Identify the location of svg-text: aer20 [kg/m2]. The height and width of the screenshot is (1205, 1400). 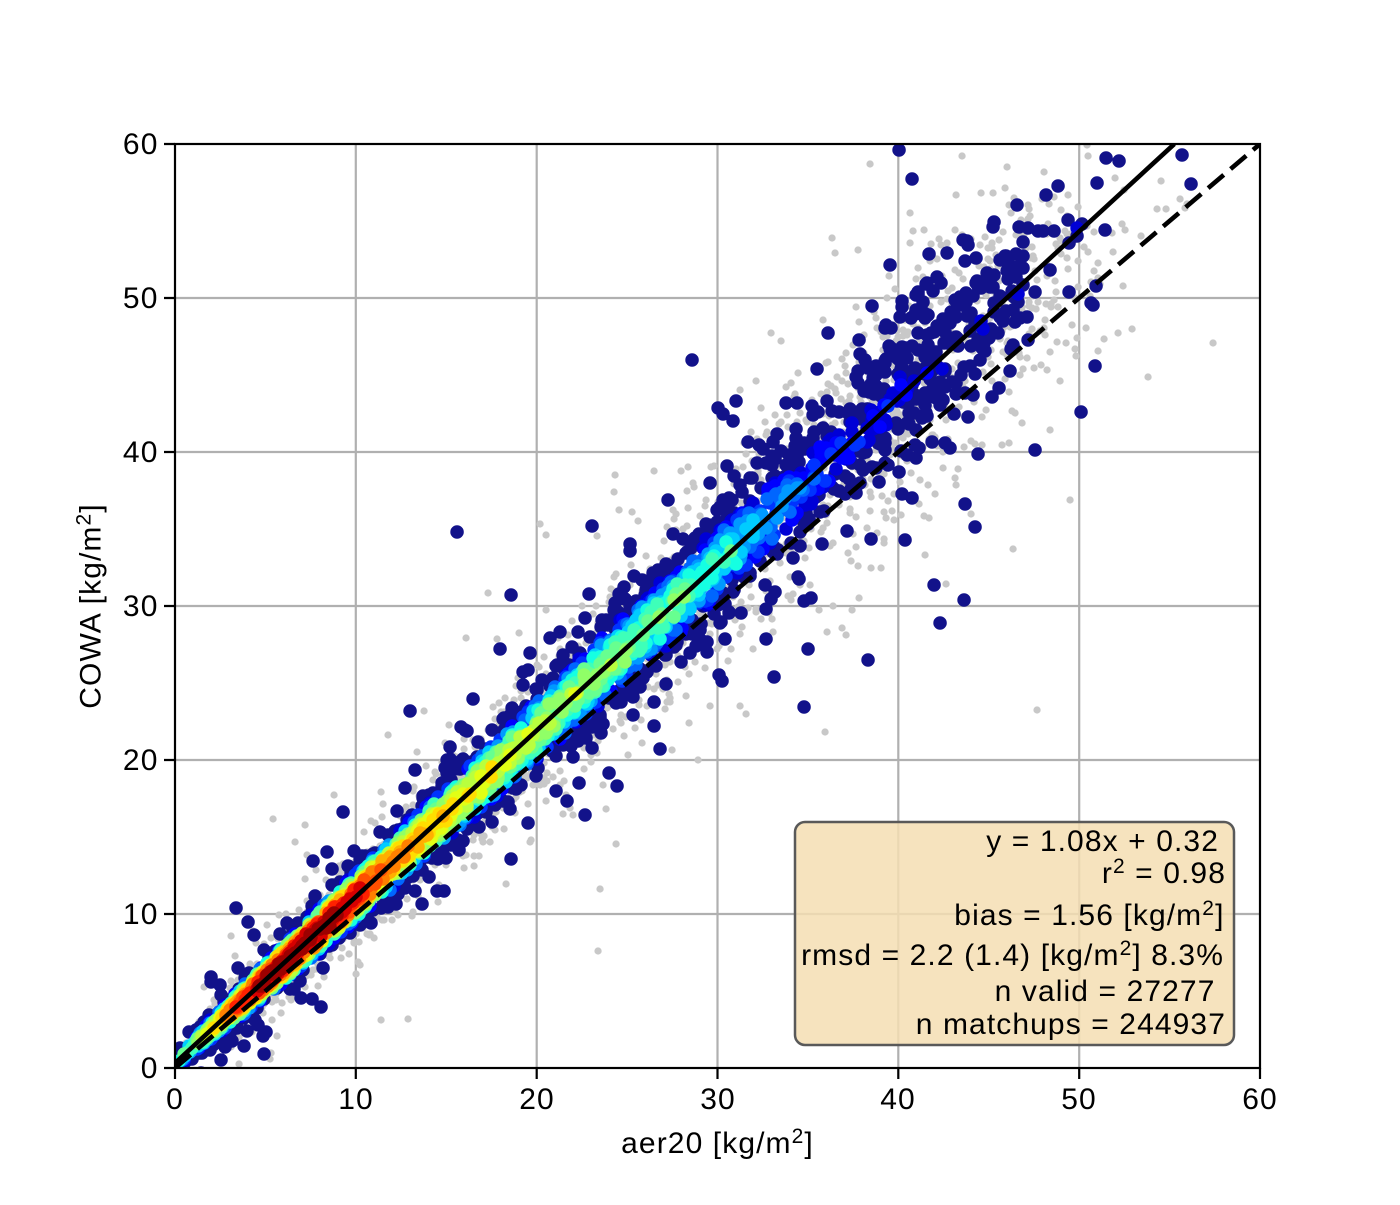
(717, 1142).